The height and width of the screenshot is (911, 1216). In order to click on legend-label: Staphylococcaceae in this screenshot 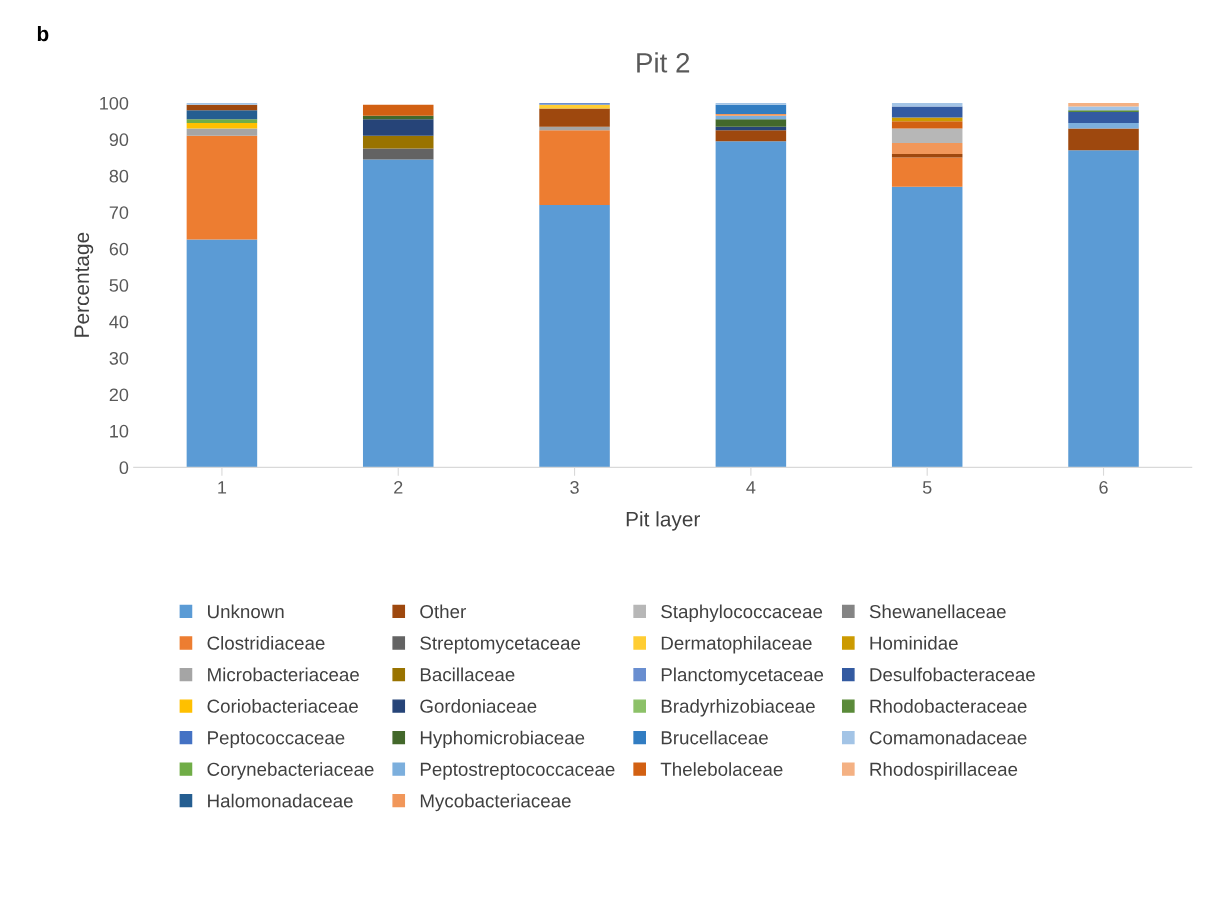, I will do `click(742, 613)`.